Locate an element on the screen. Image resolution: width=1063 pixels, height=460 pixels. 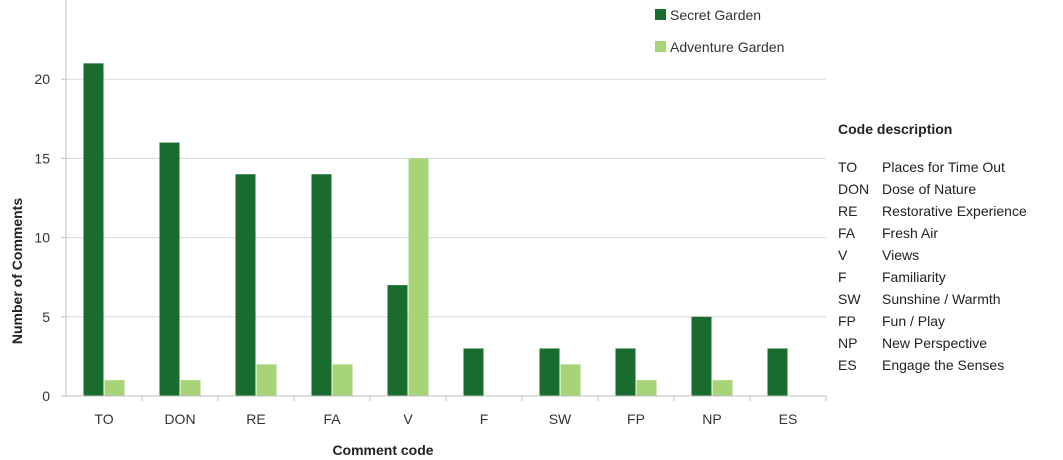
code-description-item: TO Places for Time Out is located at coordinates (932, 167).